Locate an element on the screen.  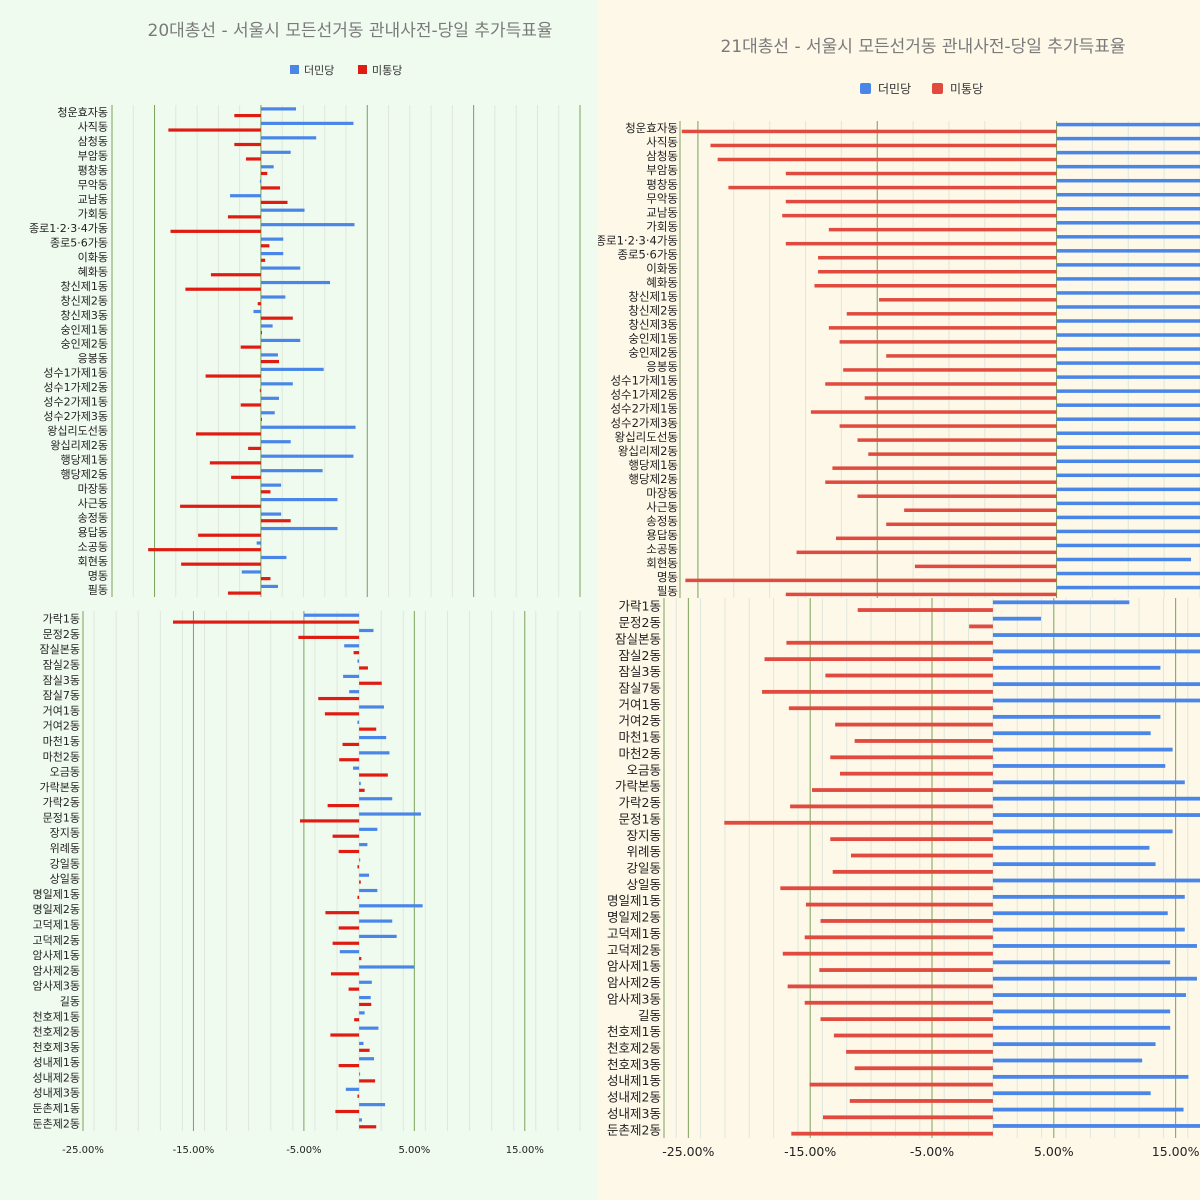
category-label: 왕십리도선동 is located at coordinates (77, 431).